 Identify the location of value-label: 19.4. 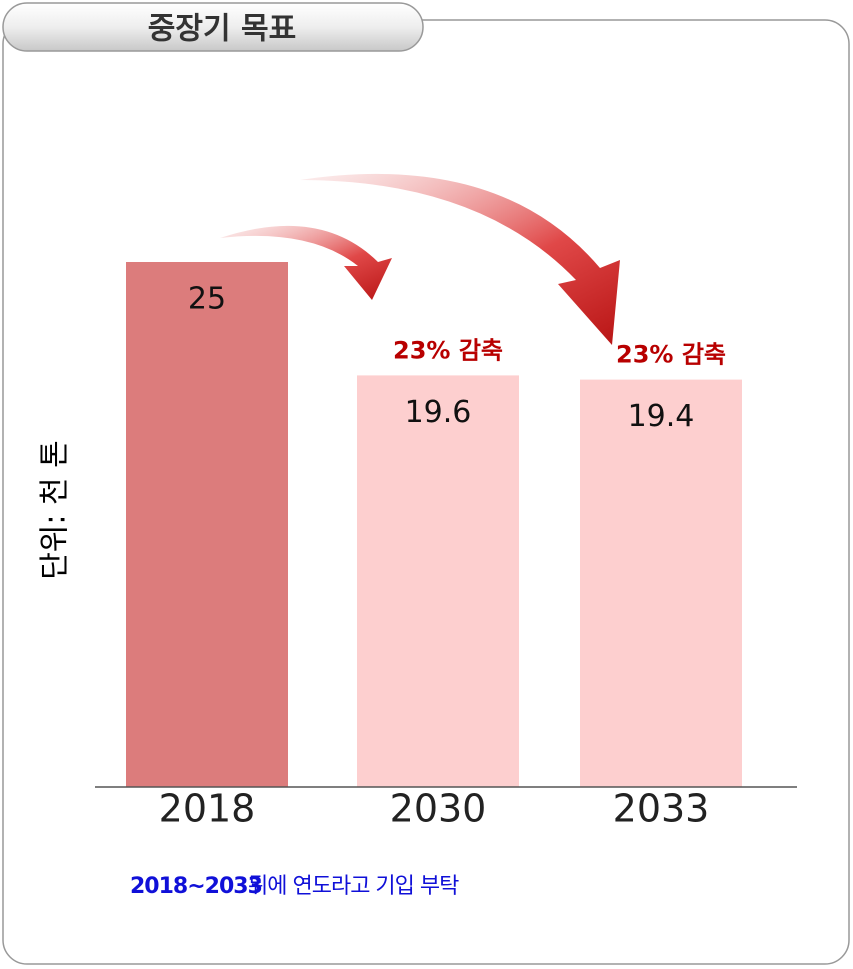
(661, 416).